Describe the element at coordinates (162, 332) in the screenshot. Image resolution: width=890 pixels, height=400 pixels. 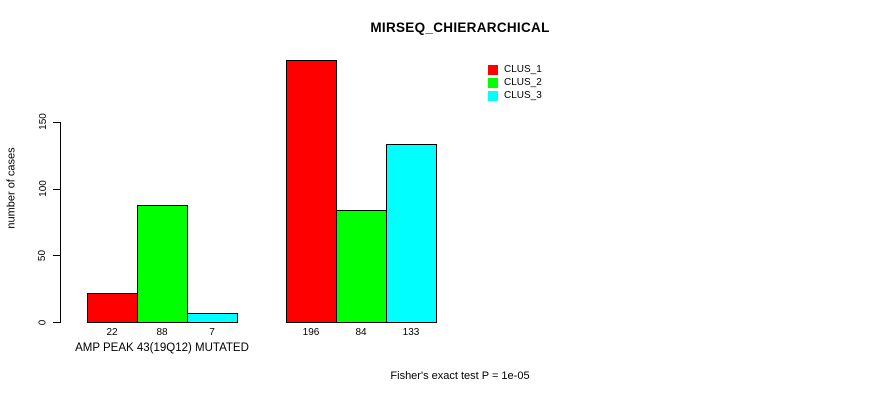
I see `bar-value-label: 88` at that location.